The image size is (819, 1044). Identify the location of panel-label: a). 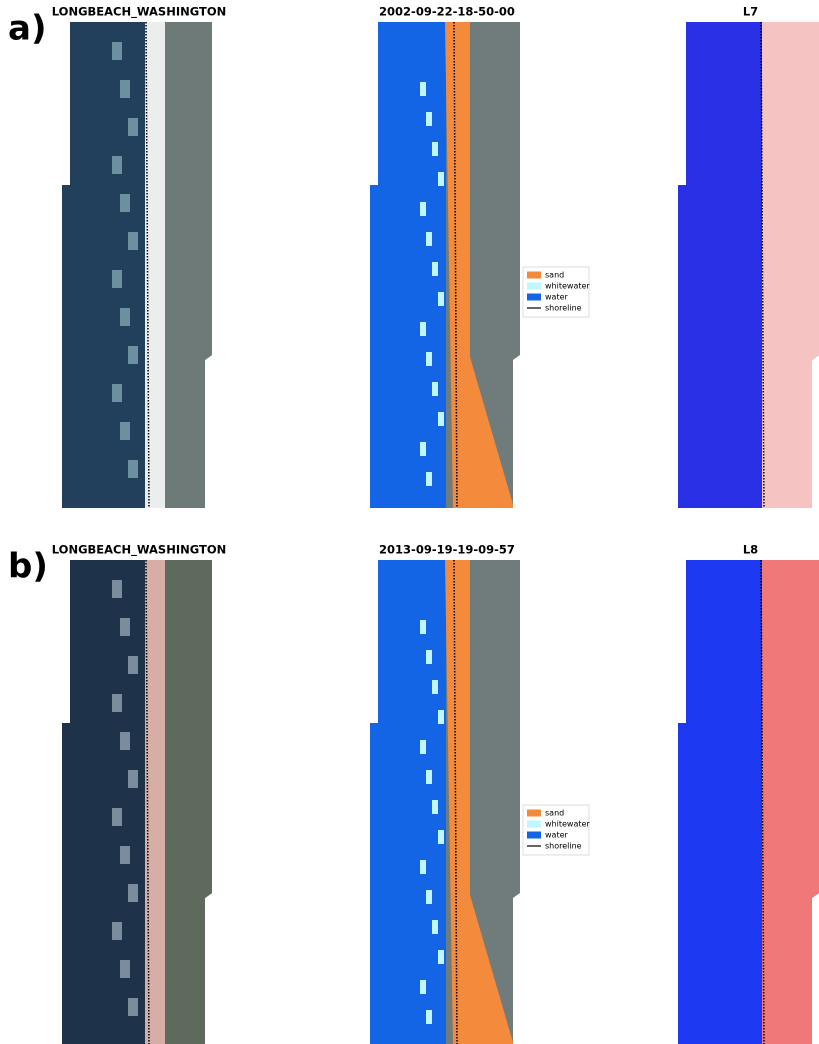
(27, 29).